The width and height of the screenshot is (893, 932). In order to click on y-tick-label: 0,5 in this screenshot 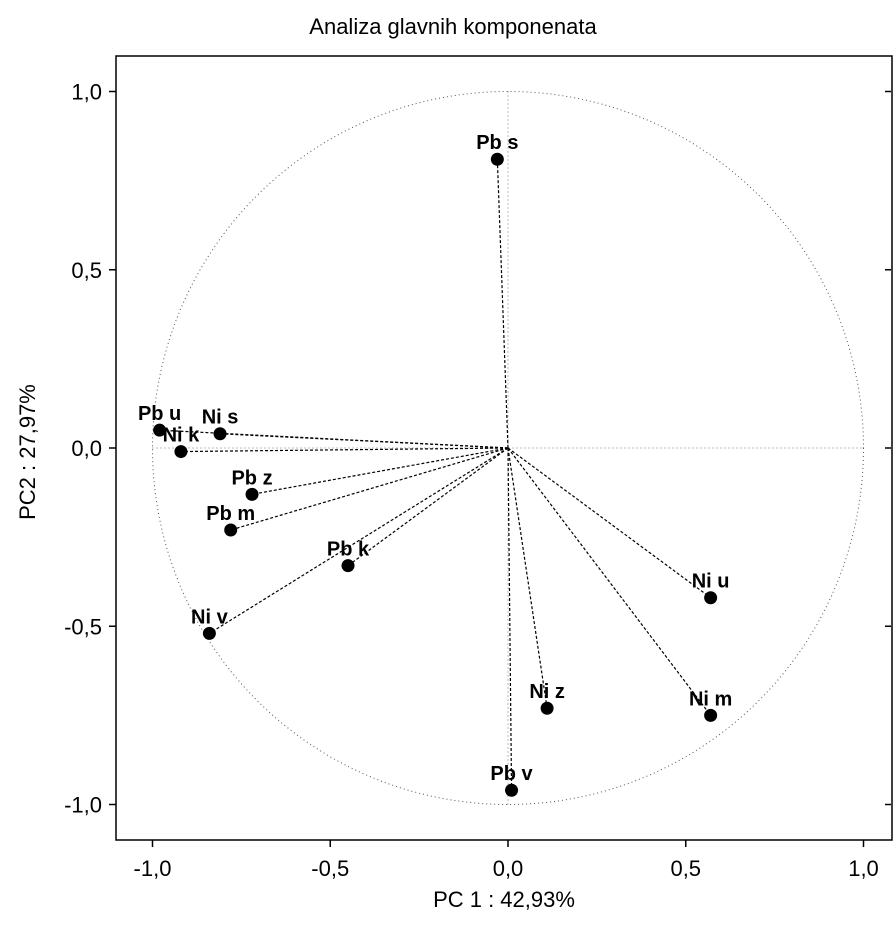, I will do `click(86, 270)`.